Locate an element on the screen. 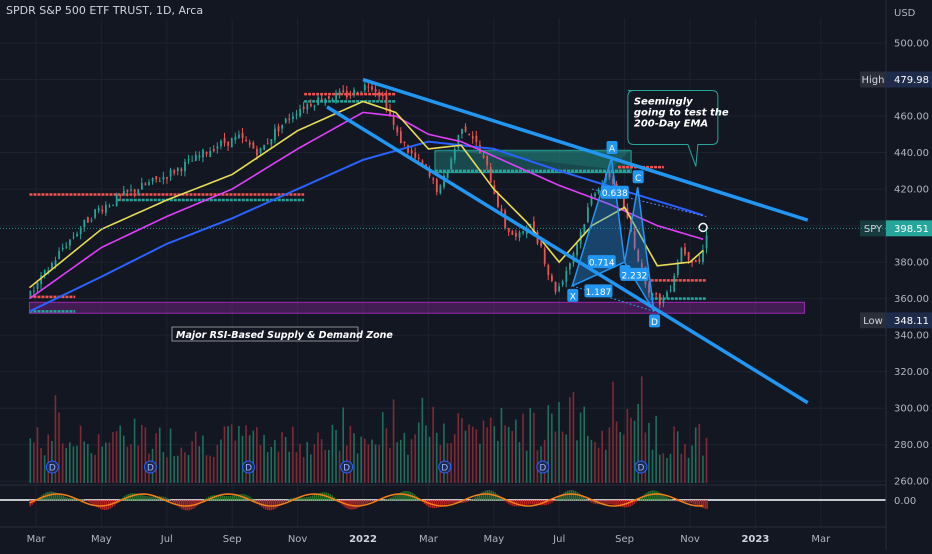  dividend-marker-label: D is located at coordinates (150, 469).